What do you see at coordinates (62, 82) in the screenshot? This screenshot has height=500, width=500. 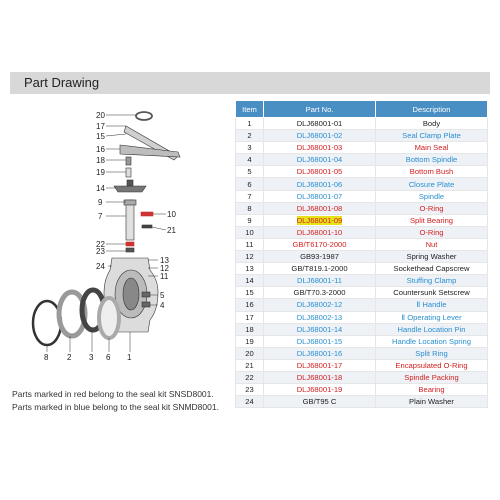 I see `section-title: Part Drawing` at bounding box center [62, 82].